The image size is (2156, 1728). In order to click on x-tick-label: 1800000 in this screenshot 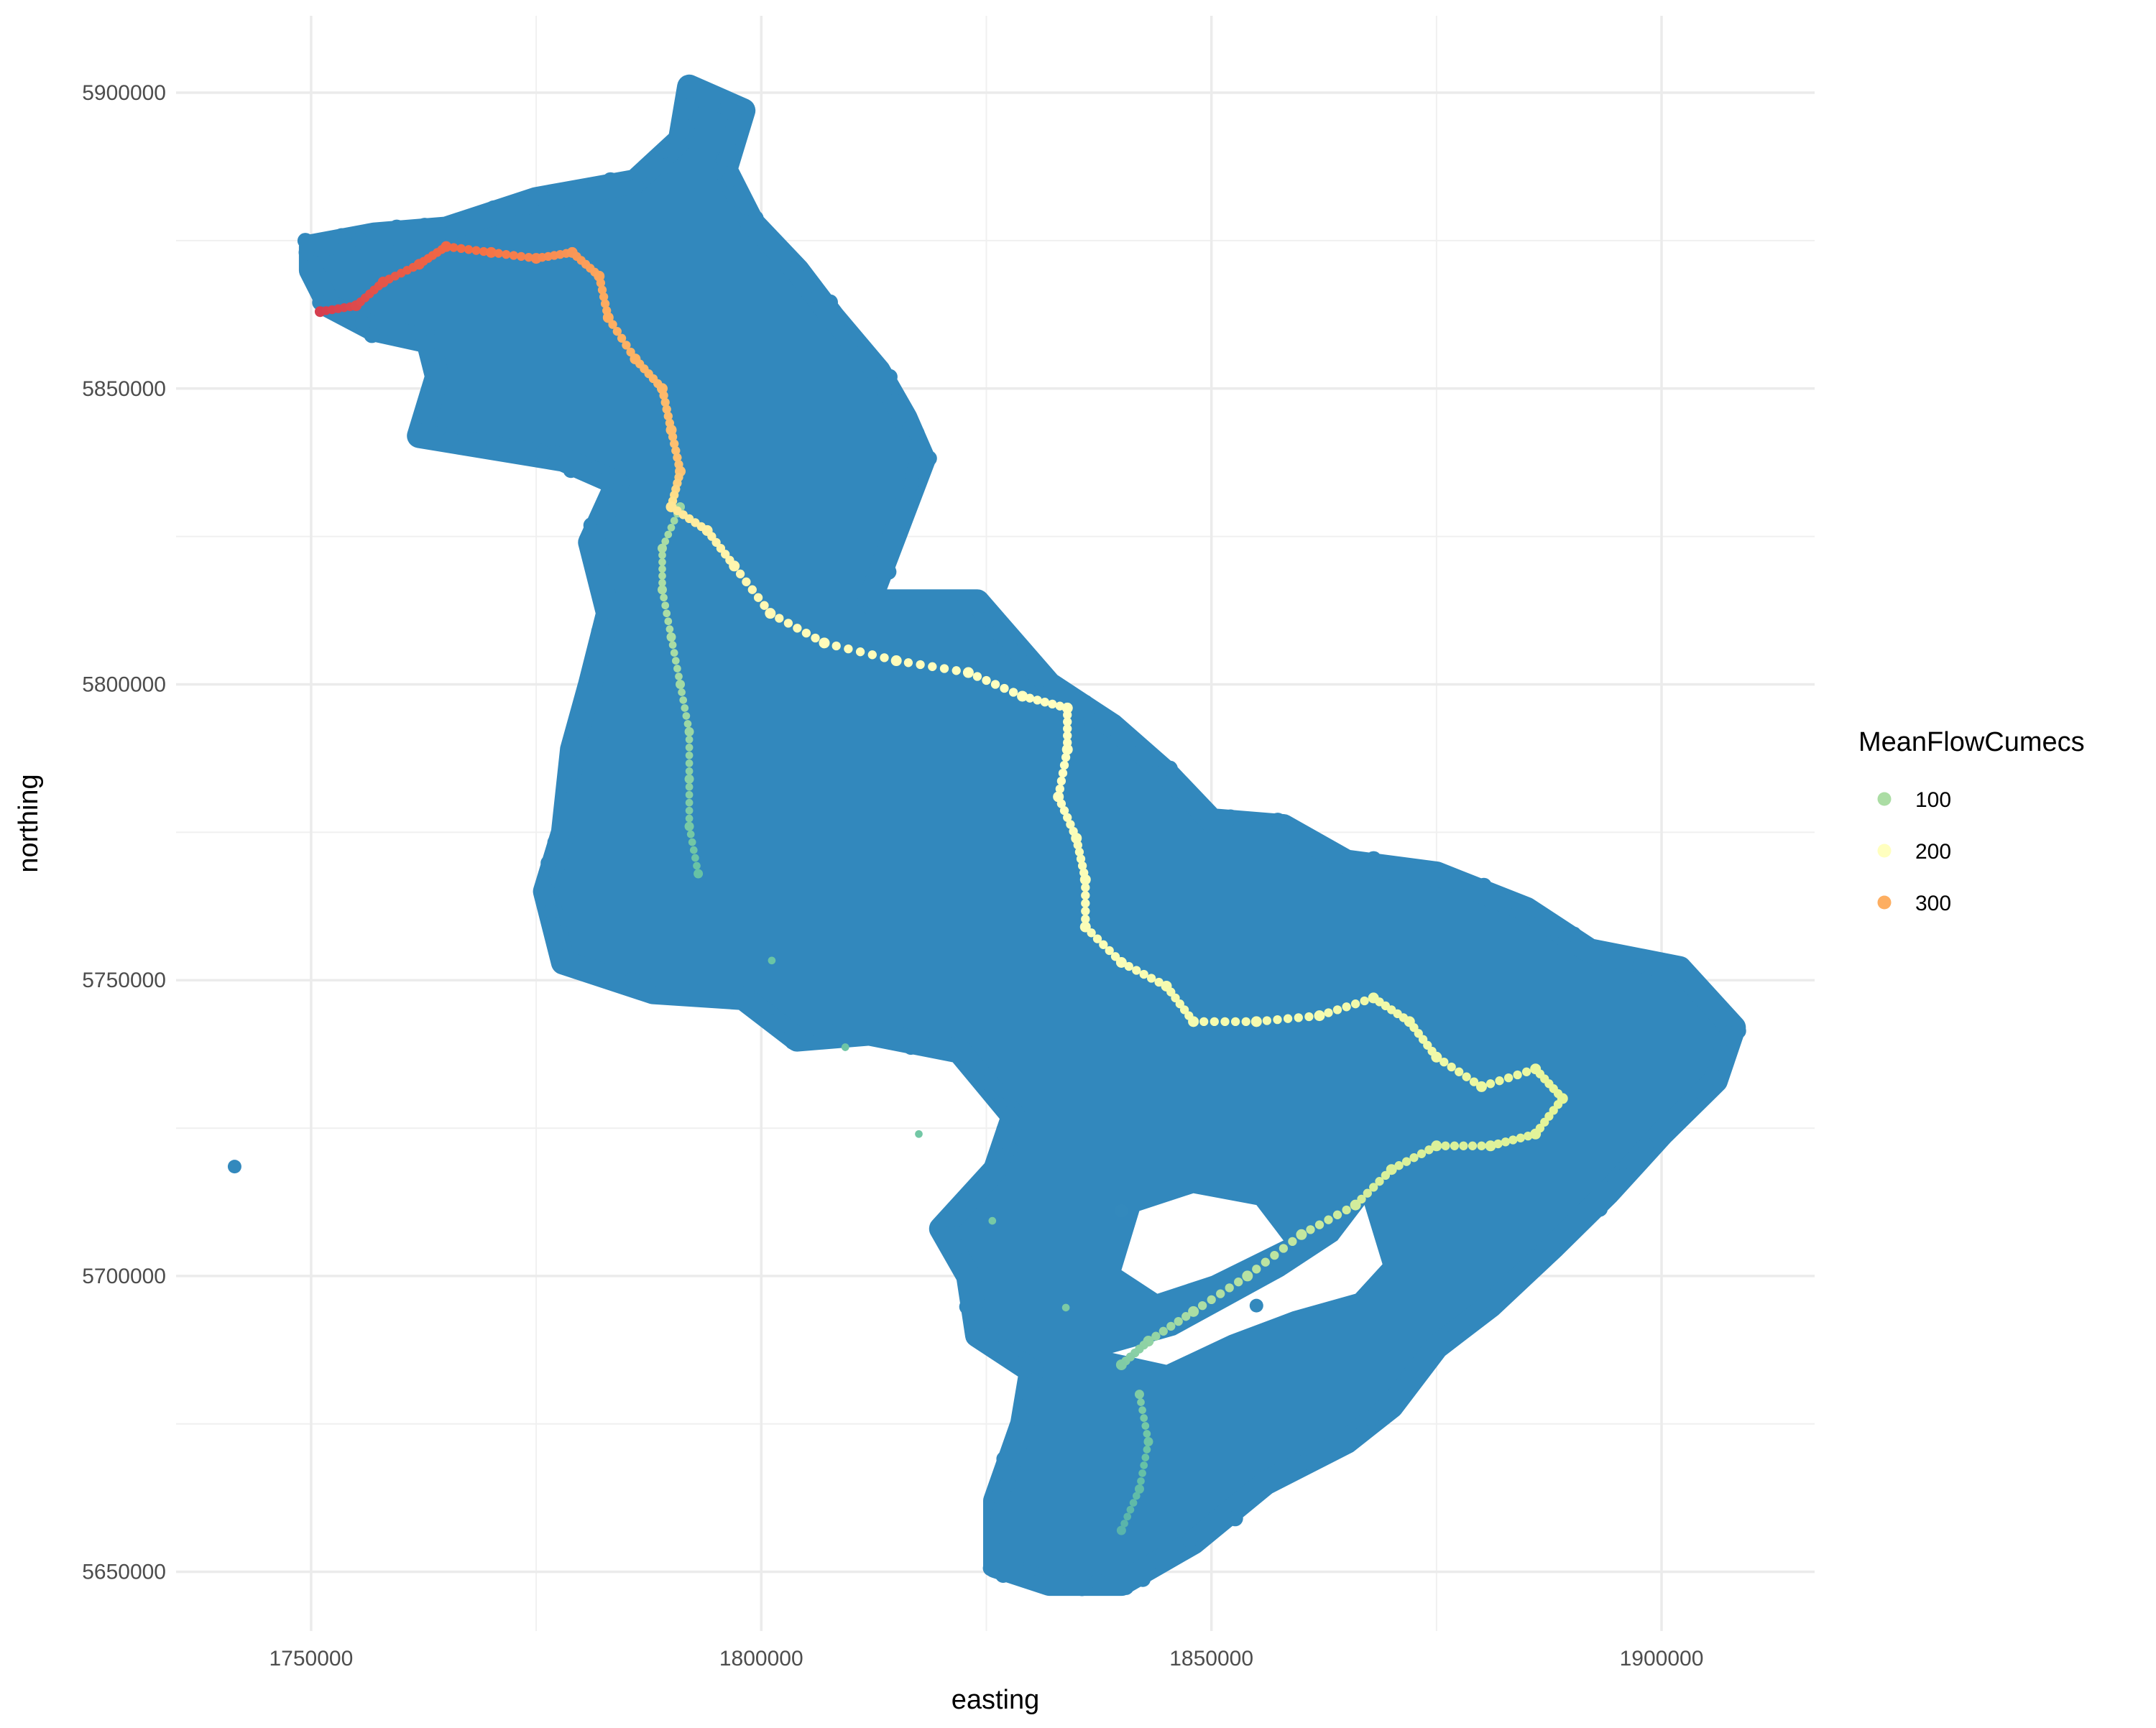, I will do `click(761, 1659)`.